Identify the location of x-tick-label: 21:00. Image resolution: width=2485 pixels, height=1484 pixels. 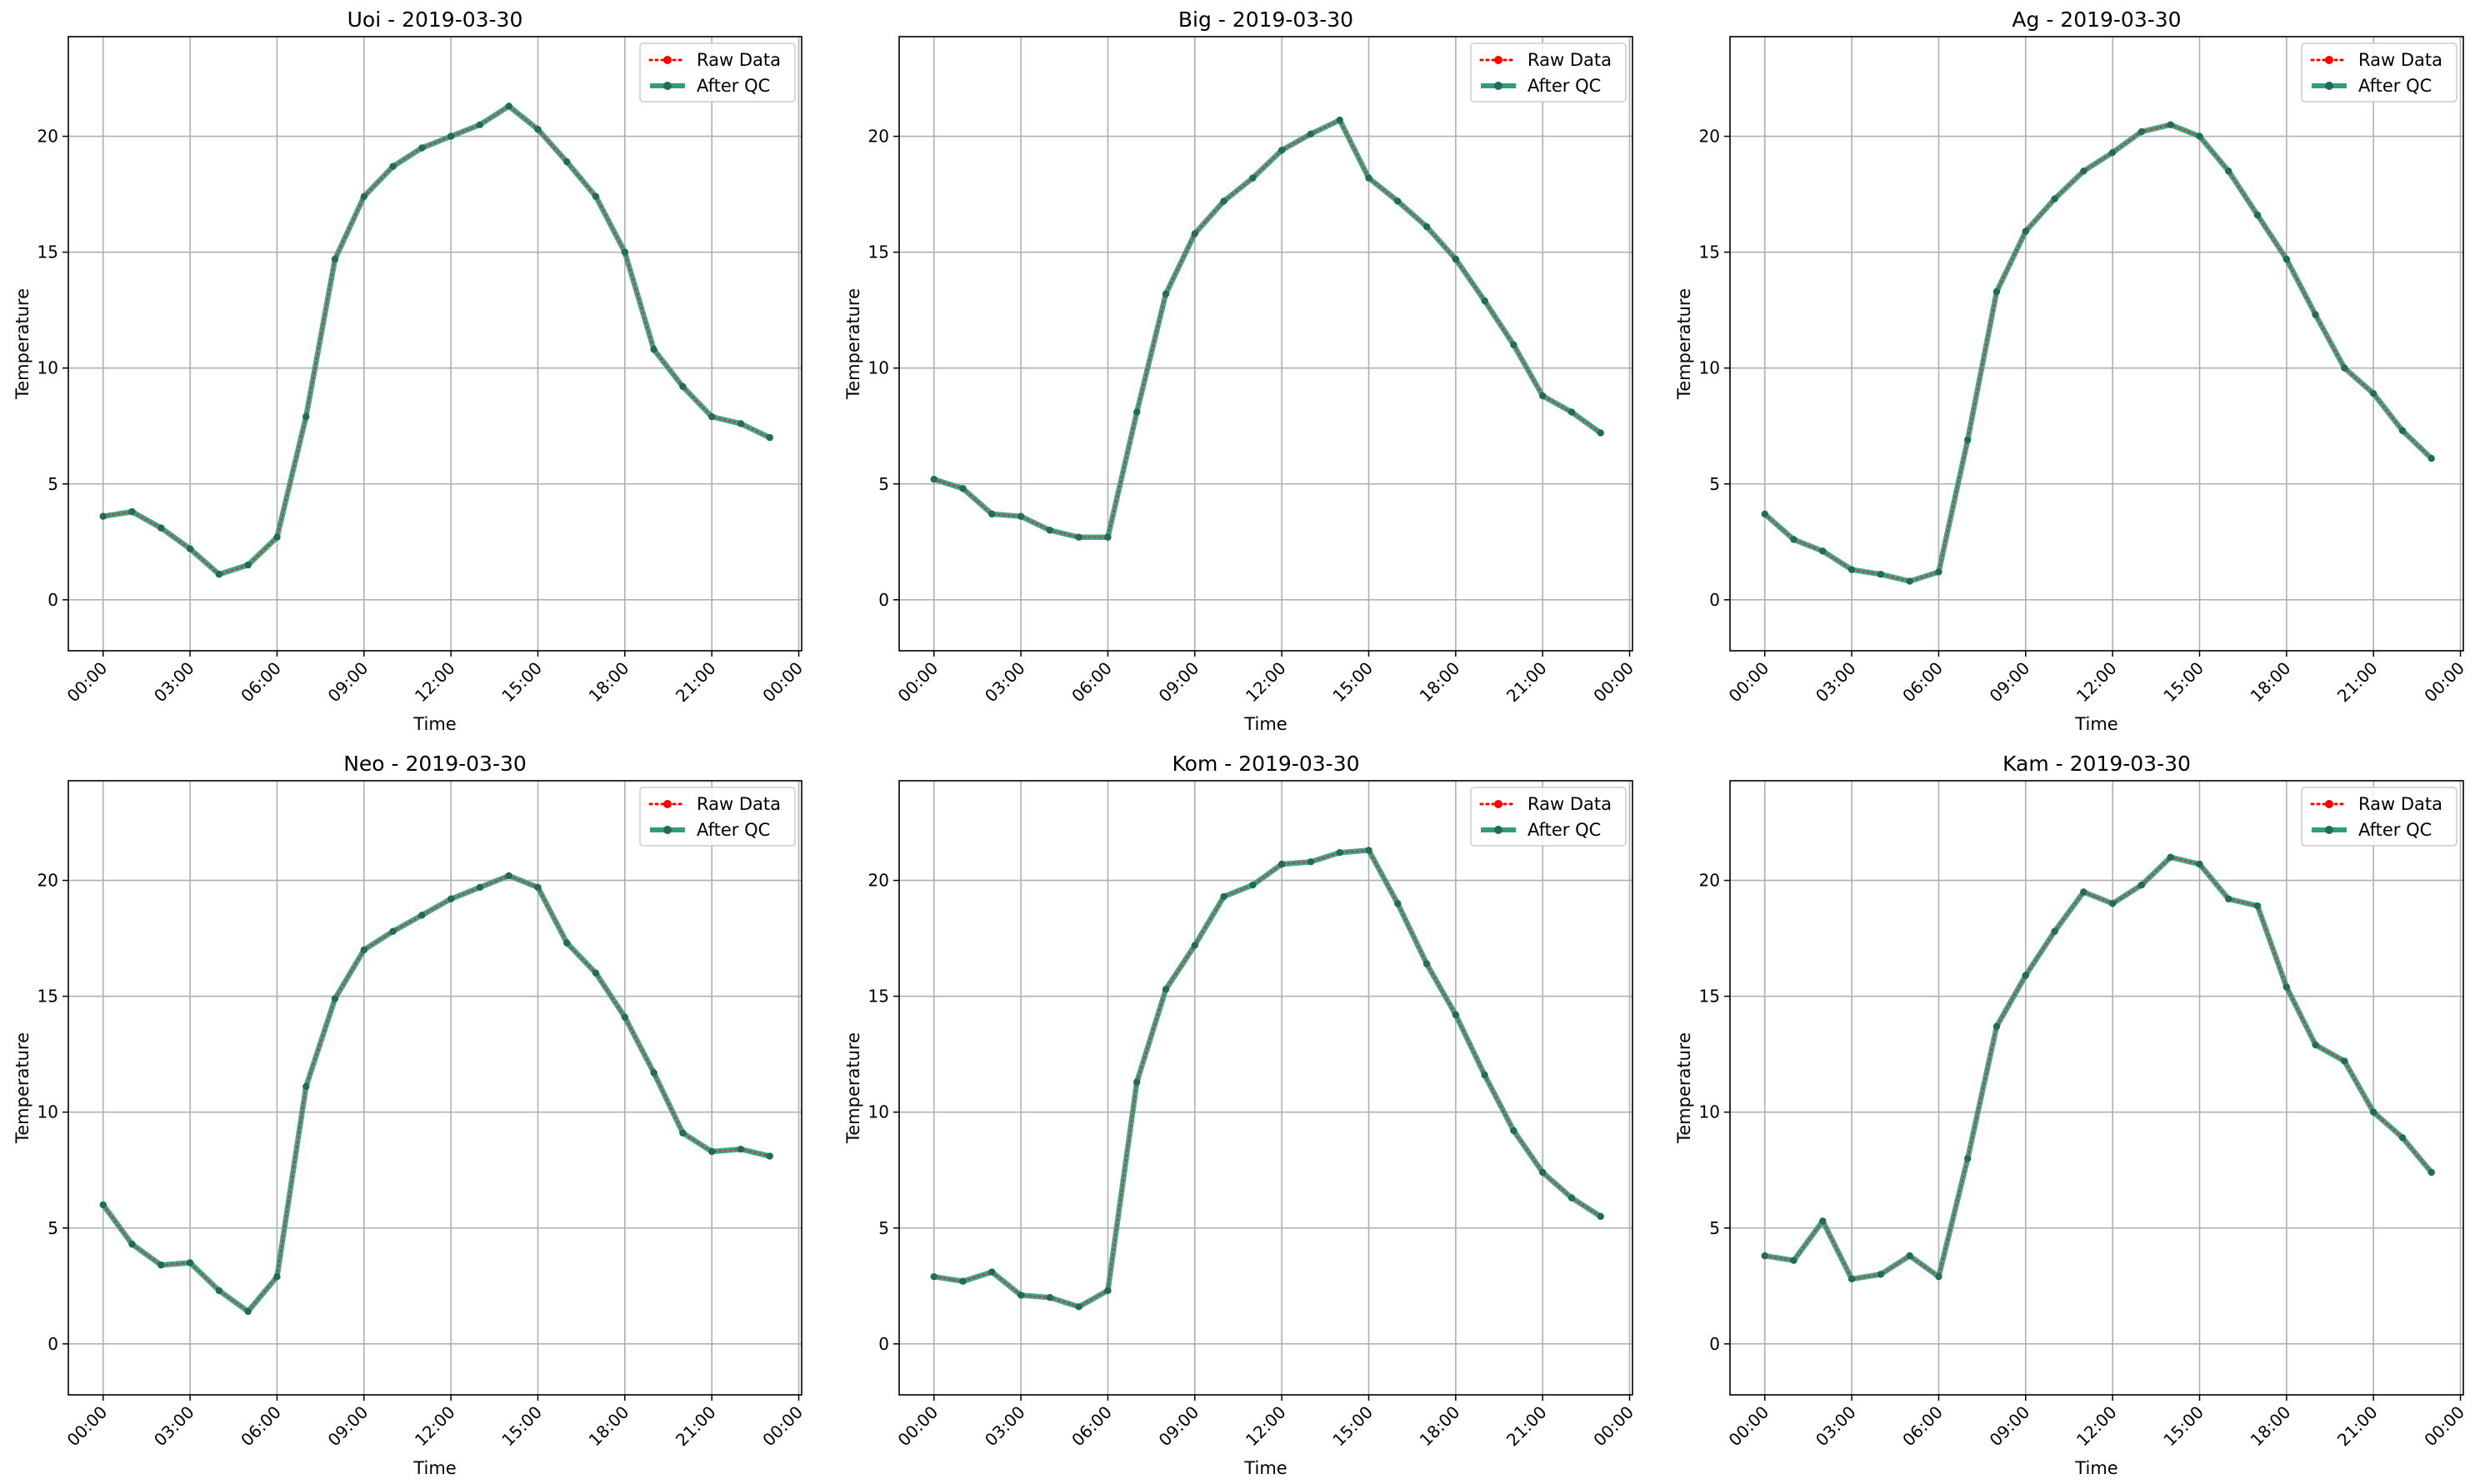
(696, 682).